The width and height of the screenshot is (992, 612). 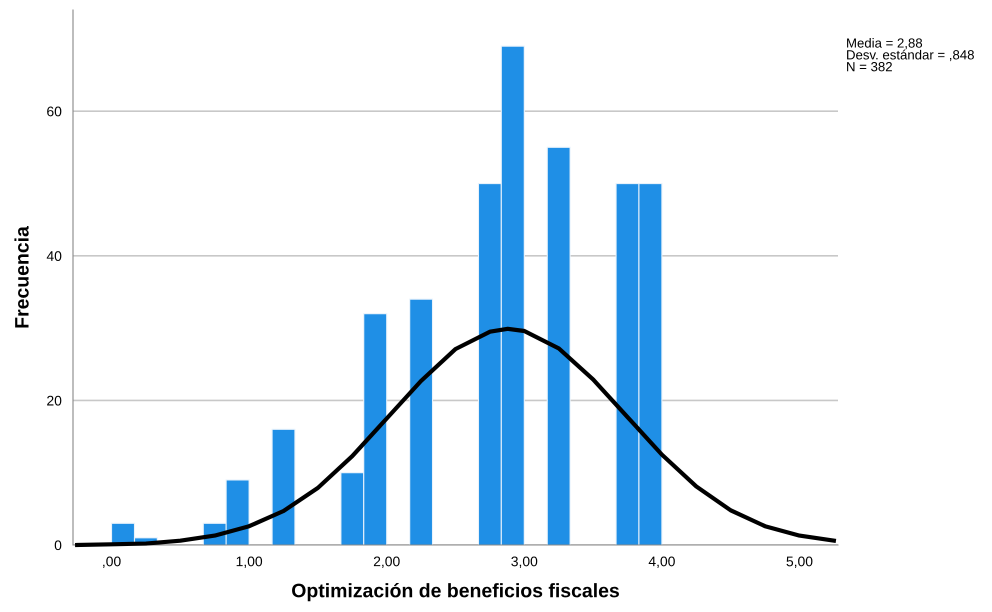 What do you see at coordinates (524, 562) in the screenshot?
I see `x-tick-label: 3,00` at bounding box center [524, 562].